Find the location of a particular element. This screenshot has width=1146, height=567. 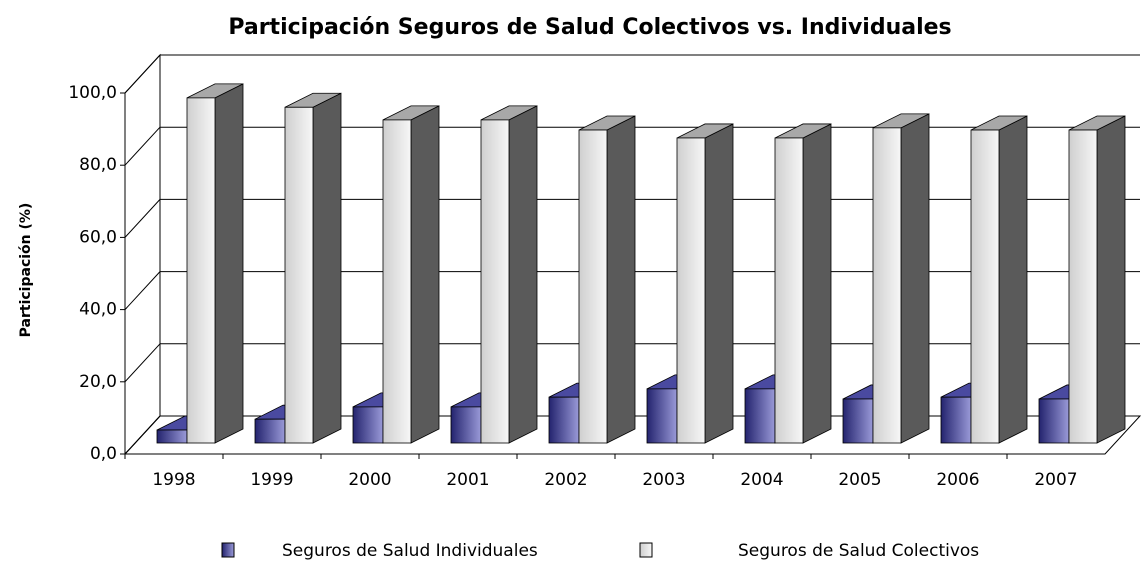

y-tick-label: 80,0 is located at coordinates (98, 165).